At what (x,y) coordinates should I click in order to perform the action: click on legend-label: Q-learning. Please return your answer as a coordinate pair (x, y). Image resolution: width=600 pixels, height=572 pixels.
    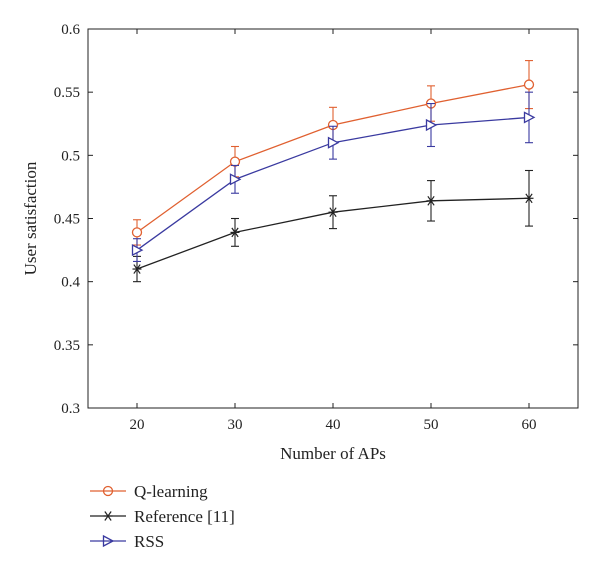
    Looking at the image, I should click on (171, 491).